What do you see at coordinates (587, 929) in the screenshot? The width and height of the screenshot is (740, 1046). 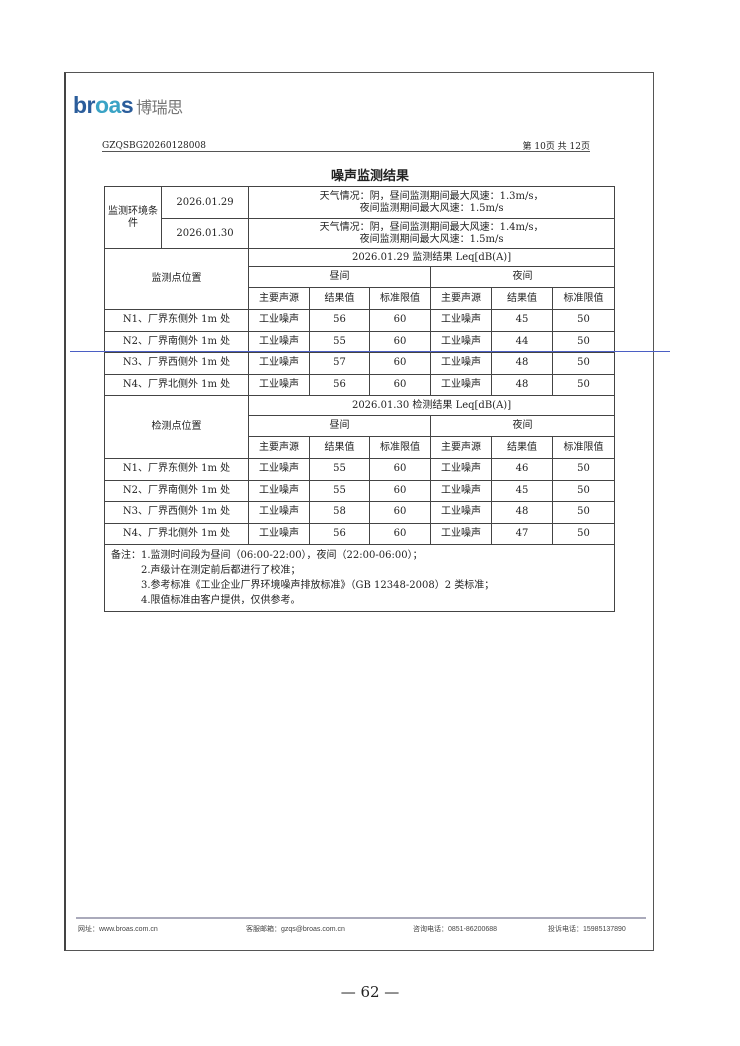 I see `footer-complaint: 投诉电话：15985137890` at bounding box center [587, 929].